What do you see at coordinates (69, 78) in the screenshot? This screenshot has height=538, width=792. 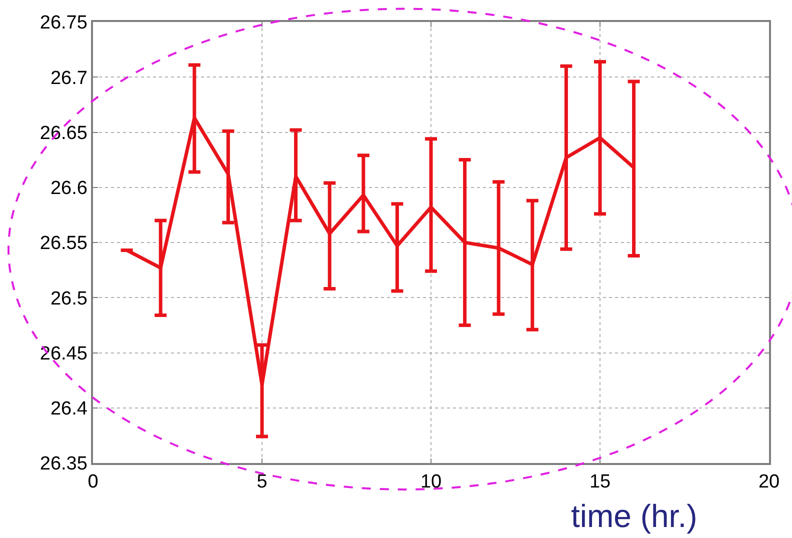 I see `y-tick-label: 26.7` at bounding box center [69, 78].